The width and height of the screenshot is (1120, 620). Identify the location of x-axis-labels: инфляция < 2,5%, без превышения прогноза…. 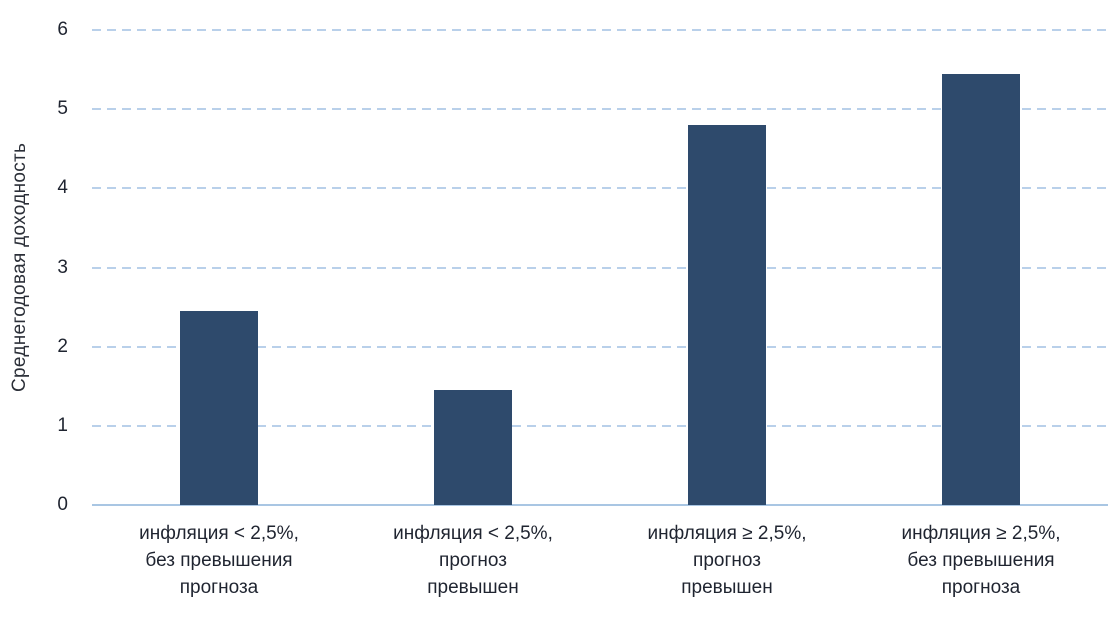
(600, 561).